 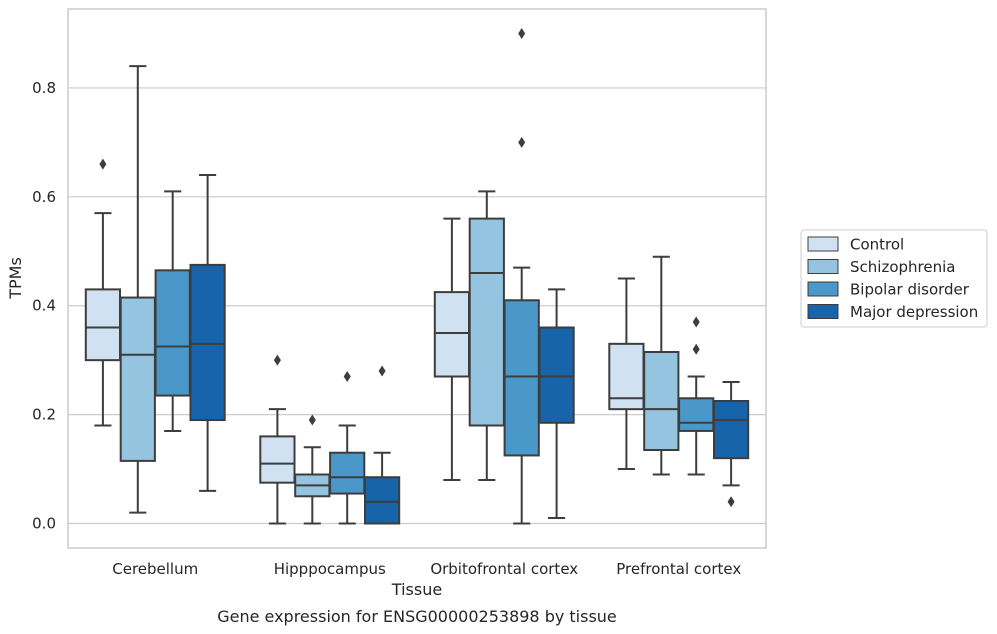 I want to click on x-tick-label: Hipppocampus, so click(x=330, y=569).